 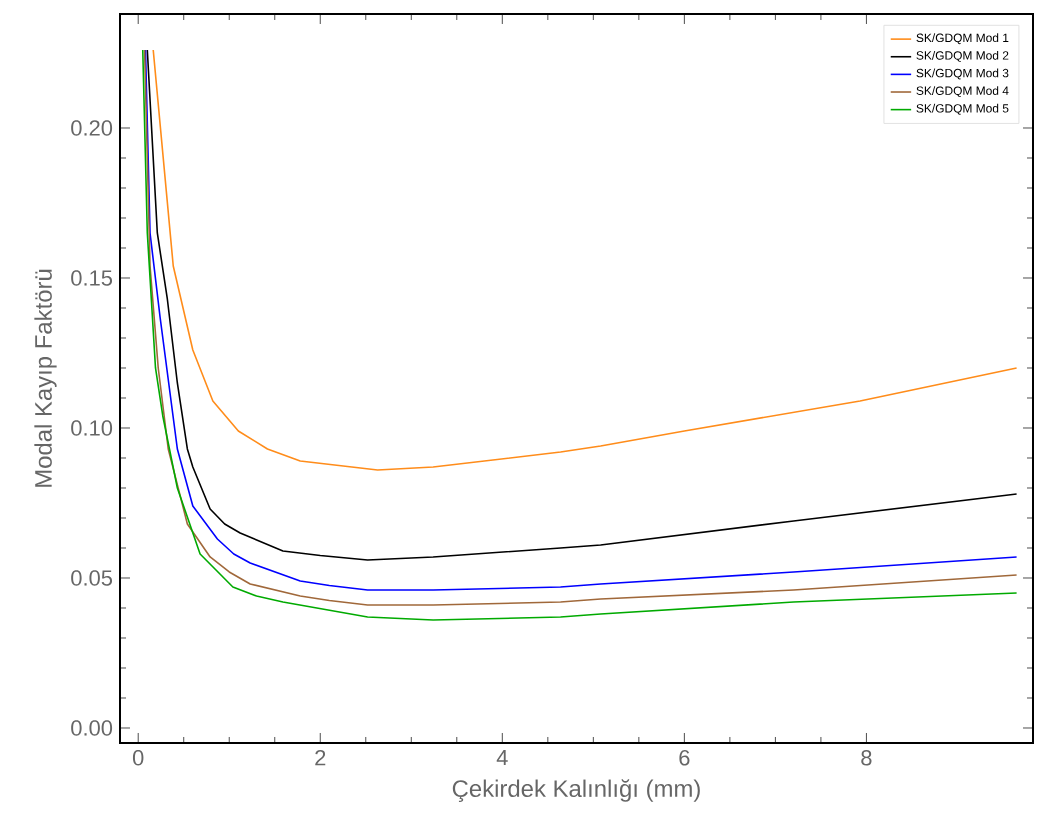 What do you see at coordinates (320, 758) in the screenshot?
I see `x-tick-label: 2` at bounding box center [320, 758].